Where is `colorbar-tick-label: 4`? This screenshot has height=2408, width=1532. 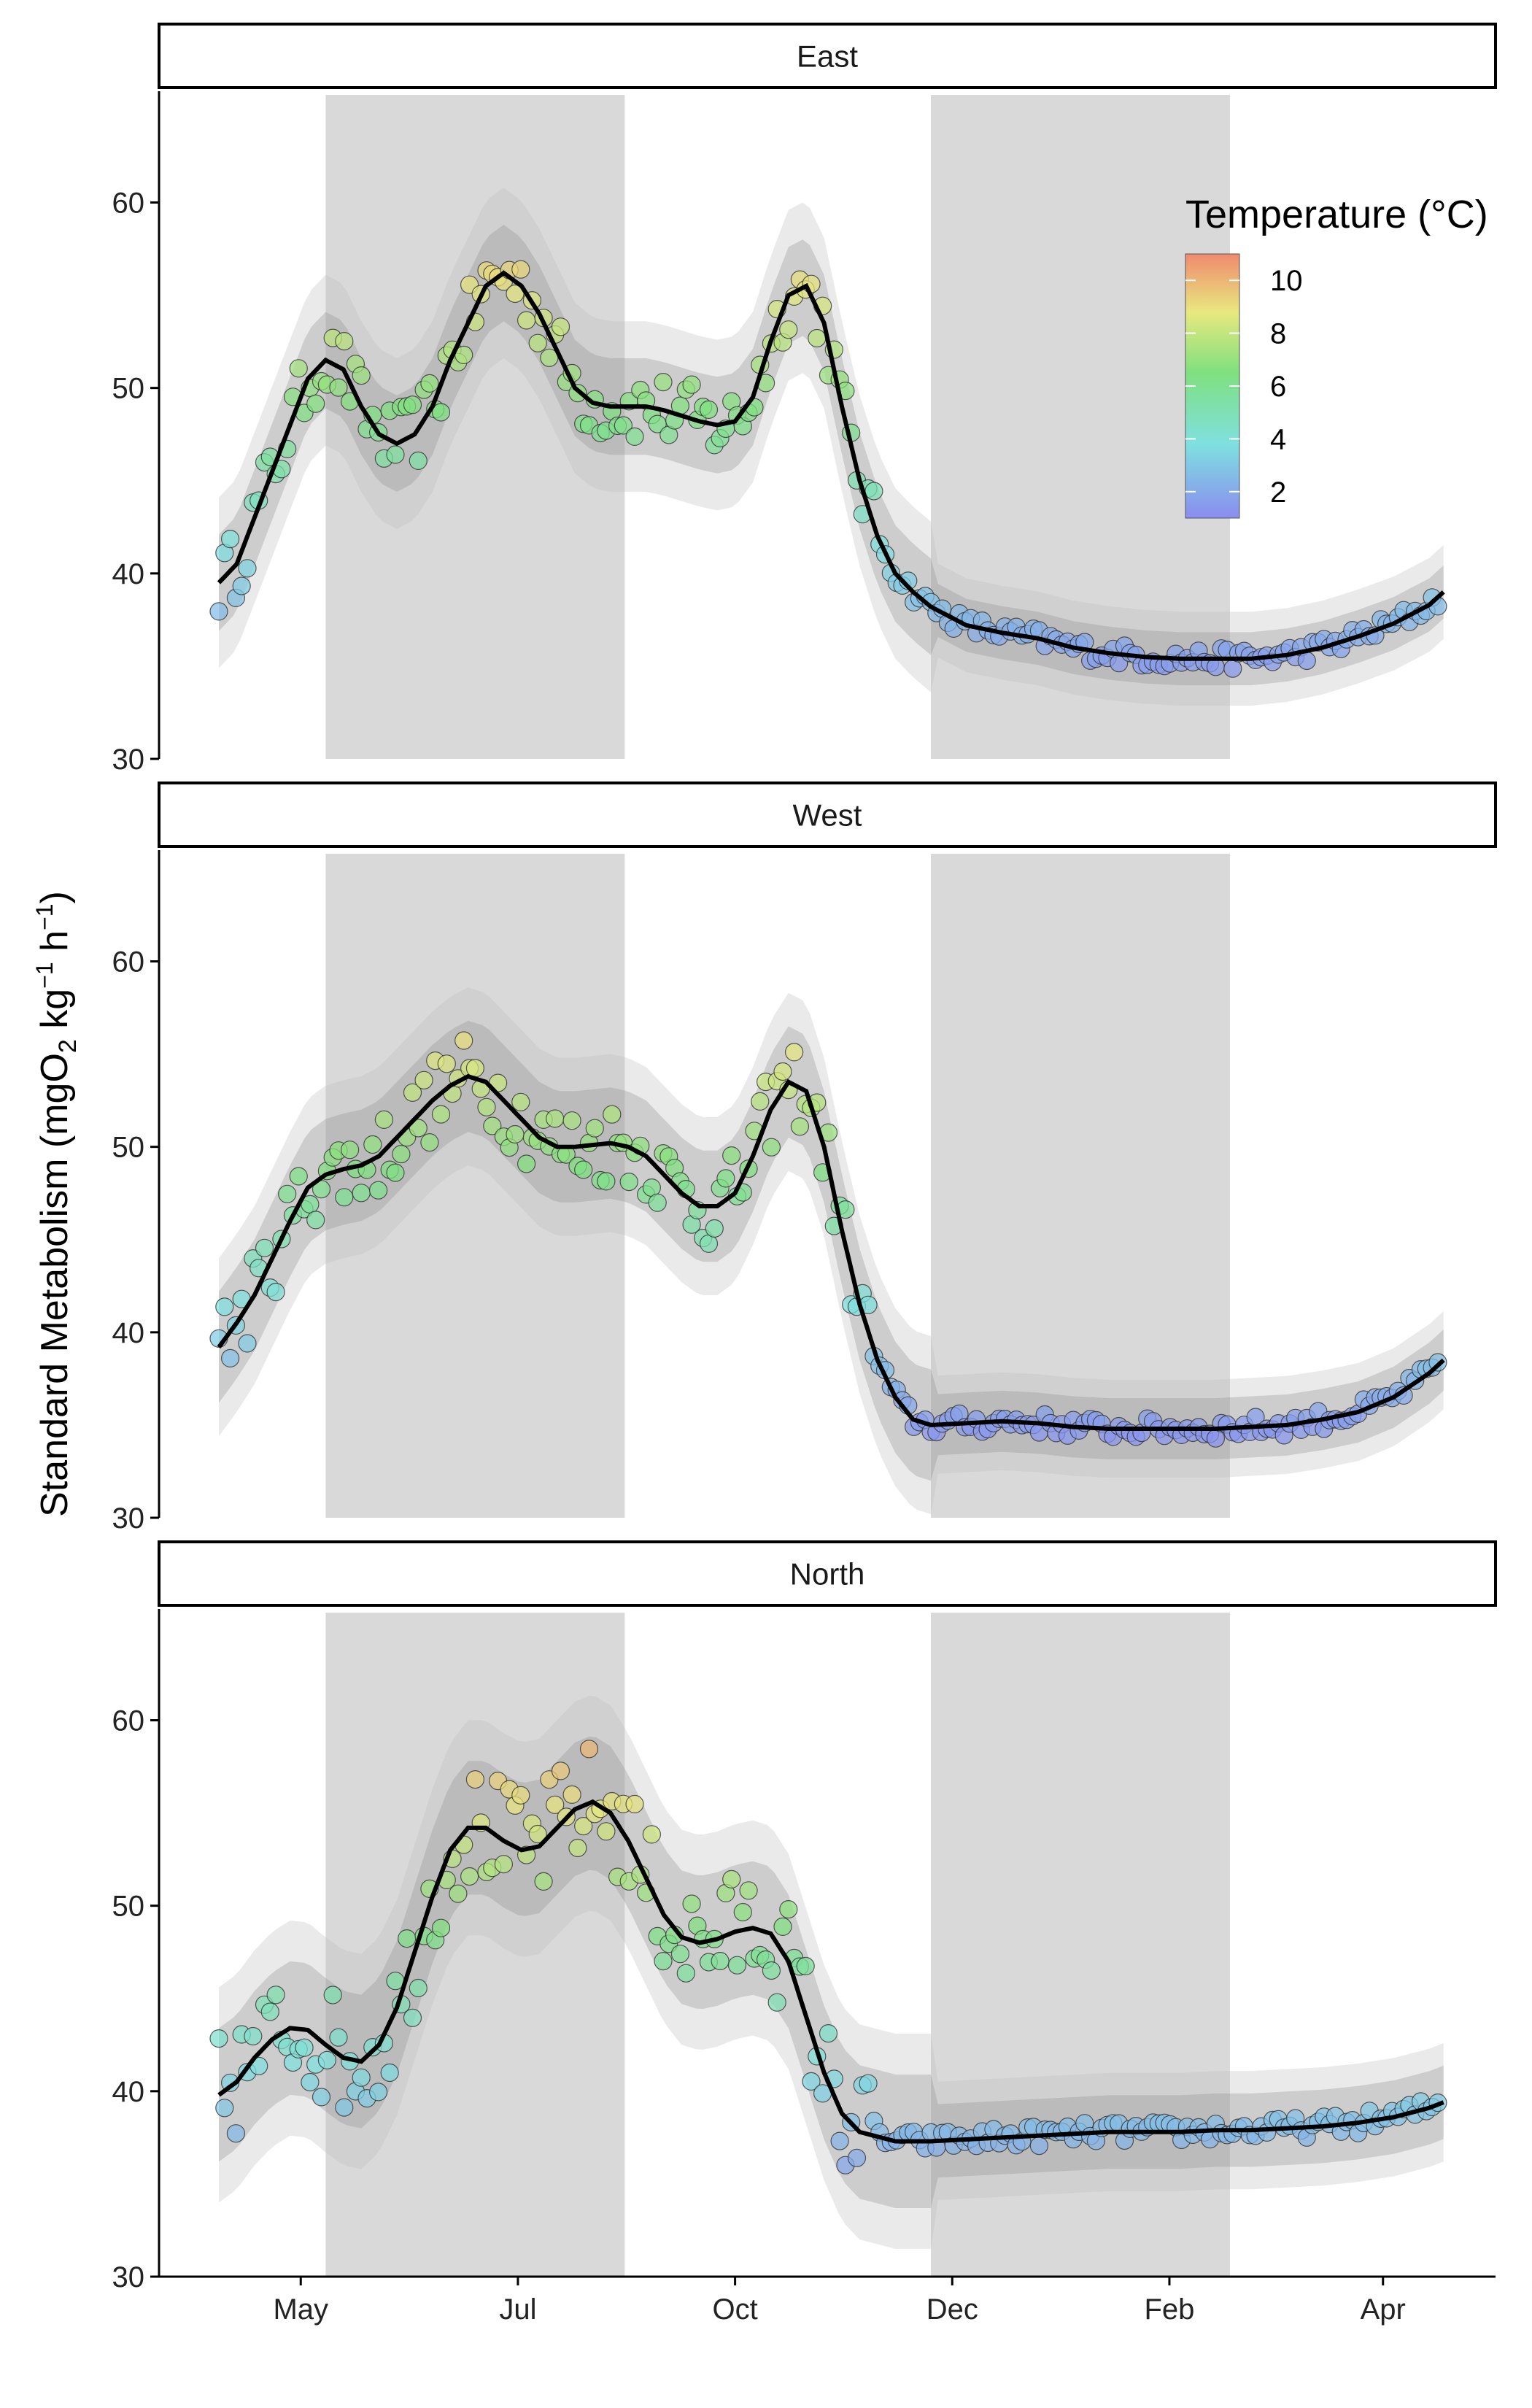 colorbar-tick-label: 4 is located at coordinates (1278, 439).